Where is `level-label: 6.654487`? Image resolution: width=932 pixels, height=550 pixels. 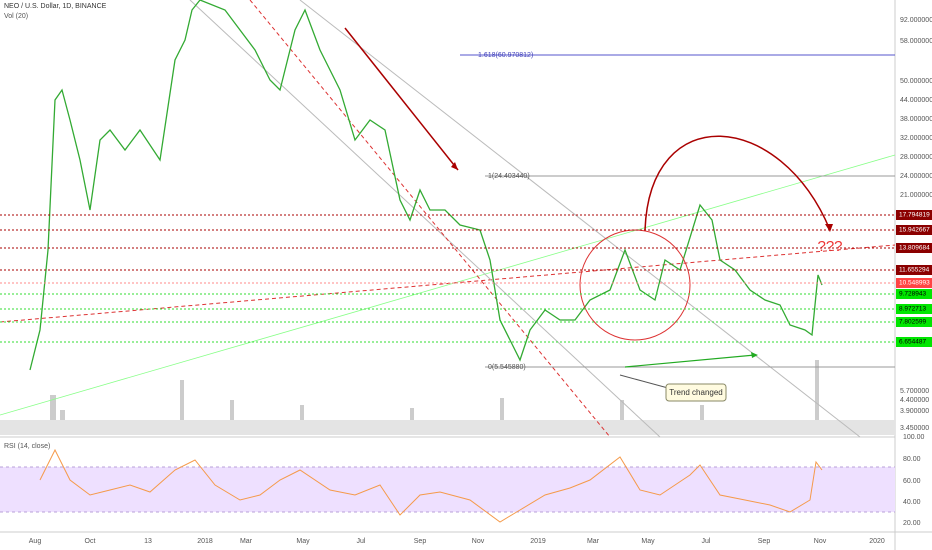 level-label: 6.654487 is located at coordinates (912, 342).